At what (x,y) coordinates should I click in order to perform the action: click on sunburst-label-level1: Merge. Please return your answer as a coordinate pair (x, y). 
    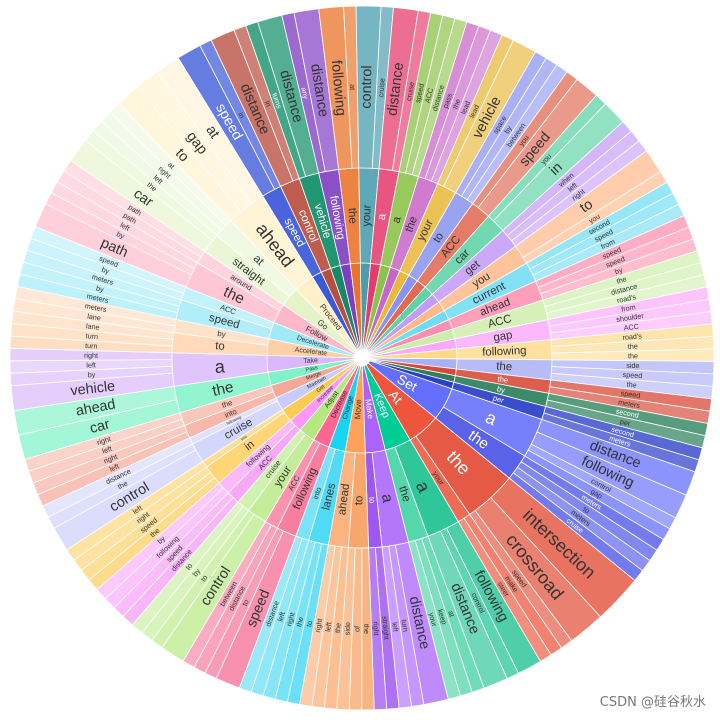
    Looking at the image, I should click on (314, 376).